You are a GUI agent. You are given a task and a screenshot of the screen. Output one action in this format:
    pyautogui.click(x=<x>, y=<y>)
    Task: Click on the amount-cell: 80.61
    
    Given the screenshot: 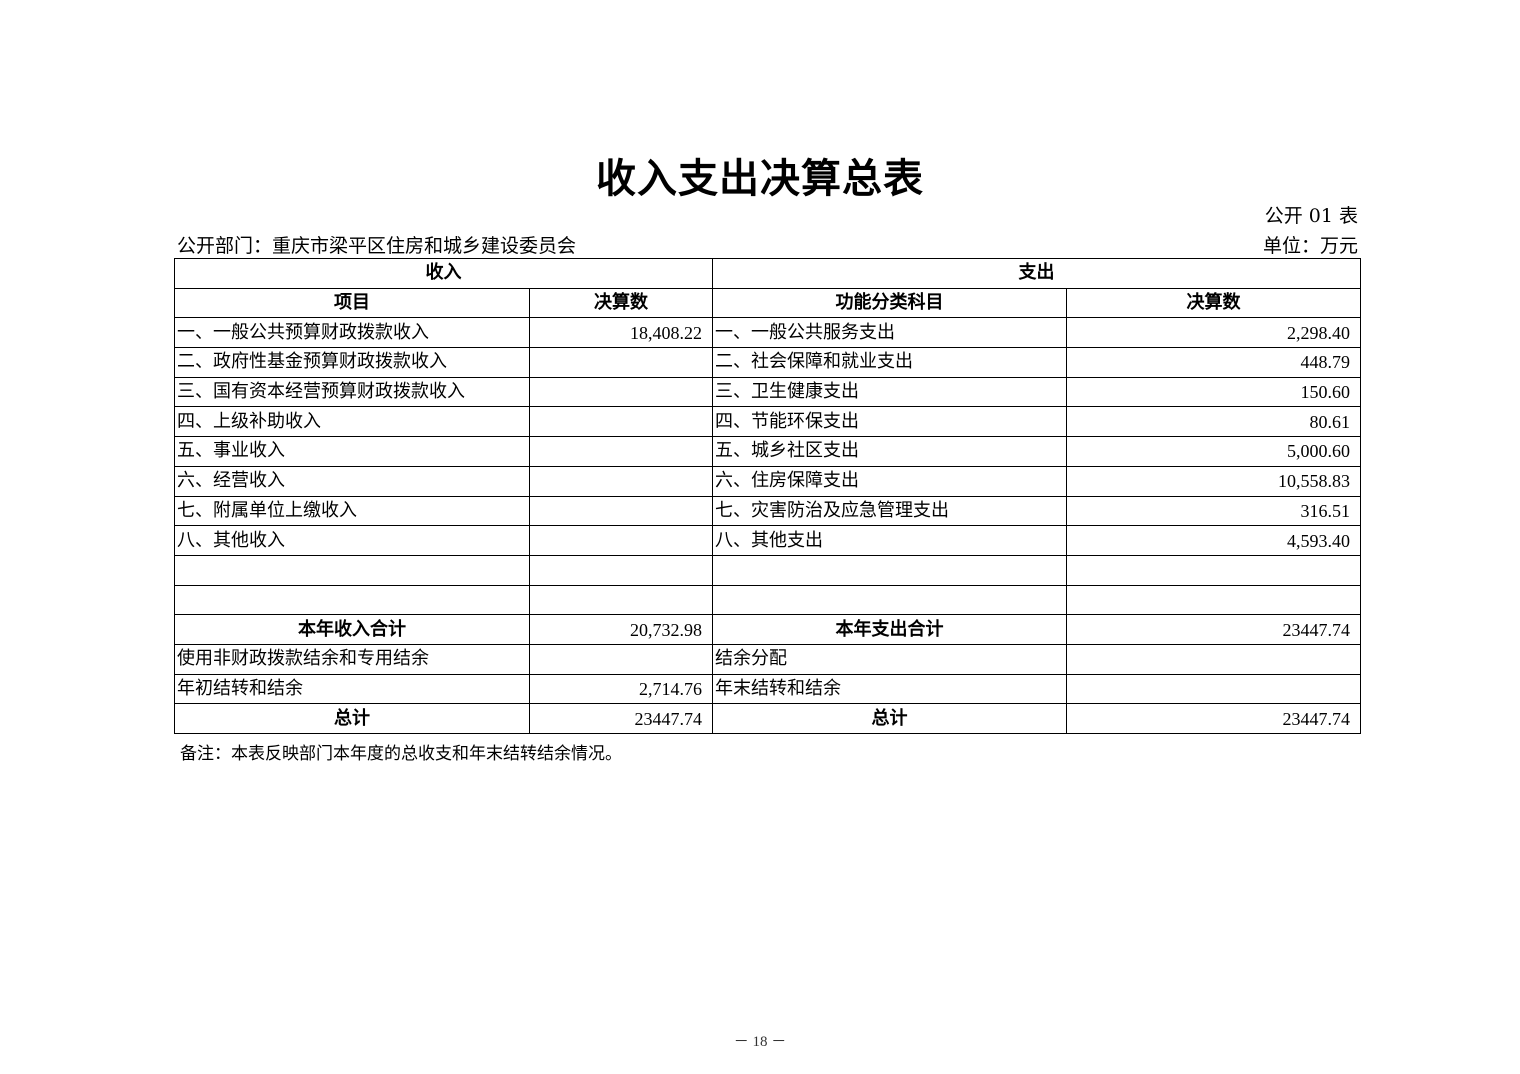 What is the action you would take?
    pyautogui.click(x=1213, y=422)
    